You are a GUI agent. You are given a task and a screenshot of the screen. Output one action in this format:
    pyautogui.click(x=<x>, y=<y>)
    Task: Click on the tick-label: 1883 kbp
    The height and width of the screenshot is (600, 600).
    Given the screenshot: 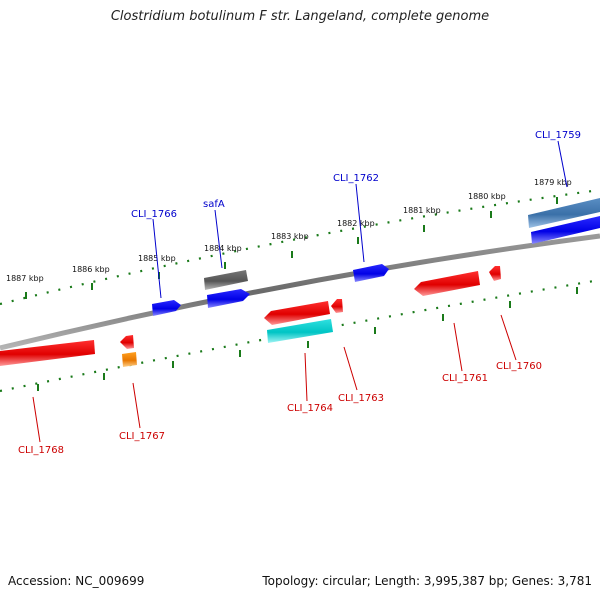 What is the action you would take?
    pyautogui.click(x=290, y=236)
    